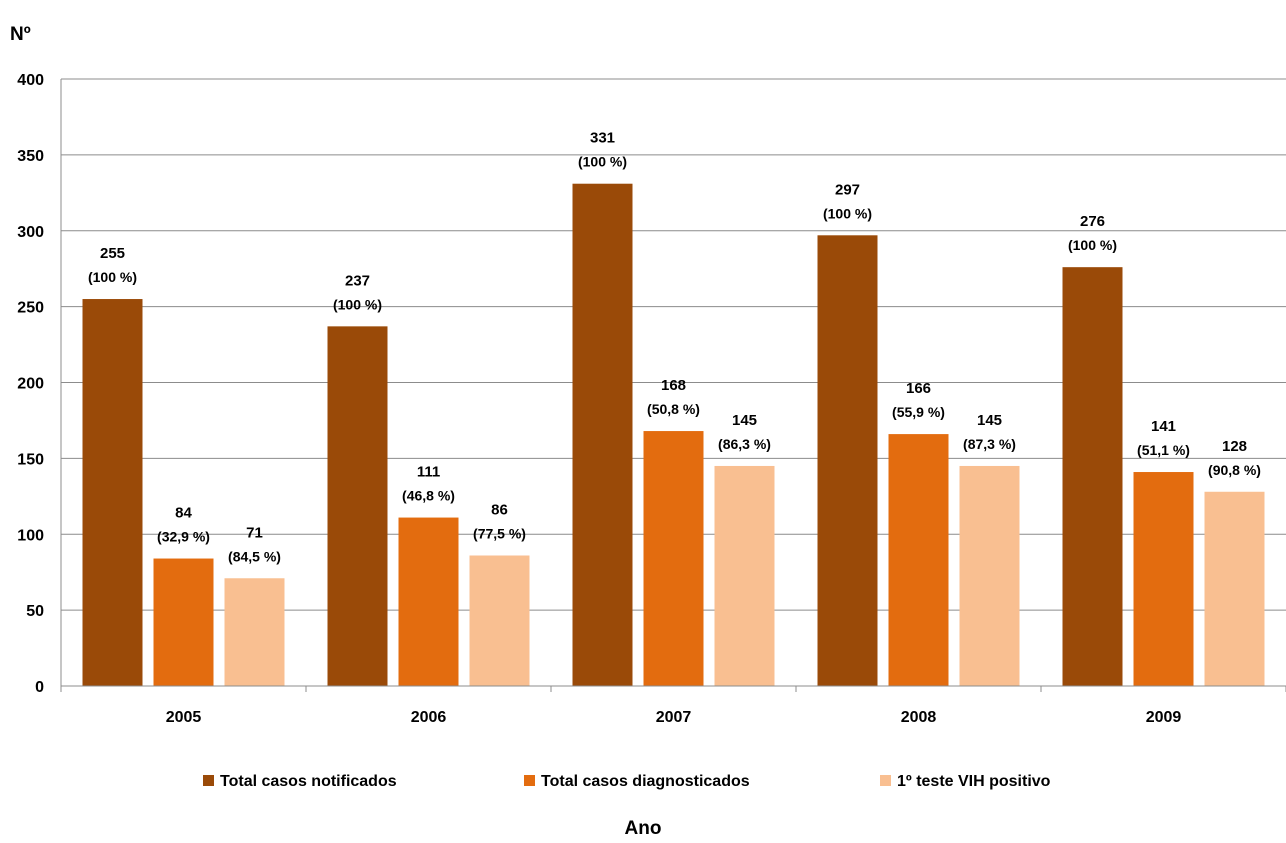 Image resolution: width=1286 pixels, height=843 pixels. I want to click on y-tick-label: 300, so click(30, 232).